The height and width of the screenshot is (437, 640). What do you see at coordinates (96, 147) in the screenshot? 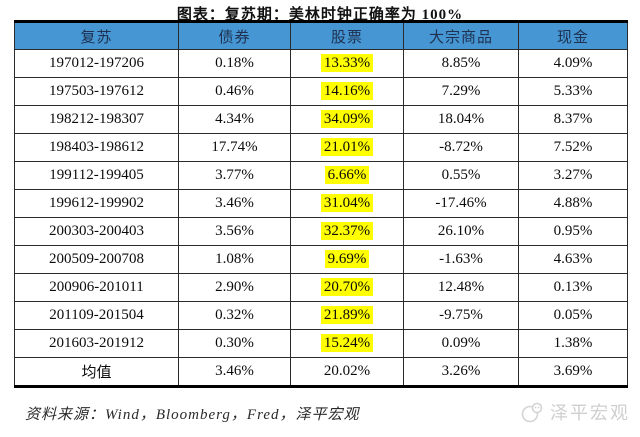
I see `period-cell: 198403-198612` at bounding box center [96, 147].